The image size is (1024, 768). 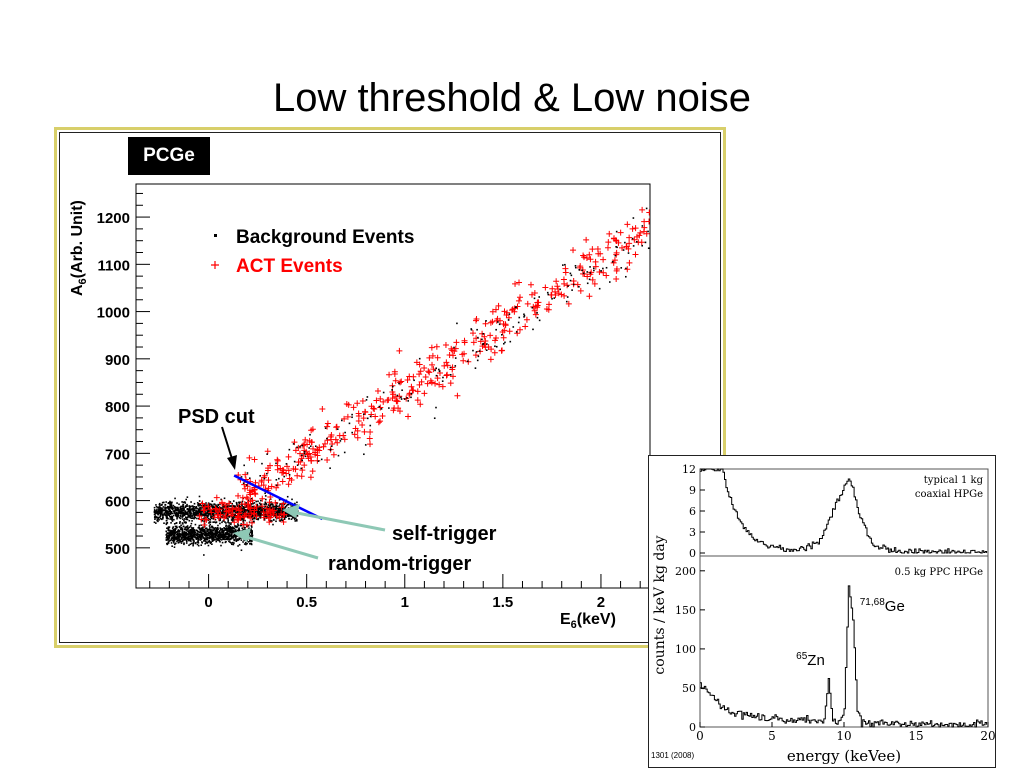 What do you see at coordinates (502, 602) in the screenshot?
I see `x-tick-label: 1.5` at bounding box center [502, 602].